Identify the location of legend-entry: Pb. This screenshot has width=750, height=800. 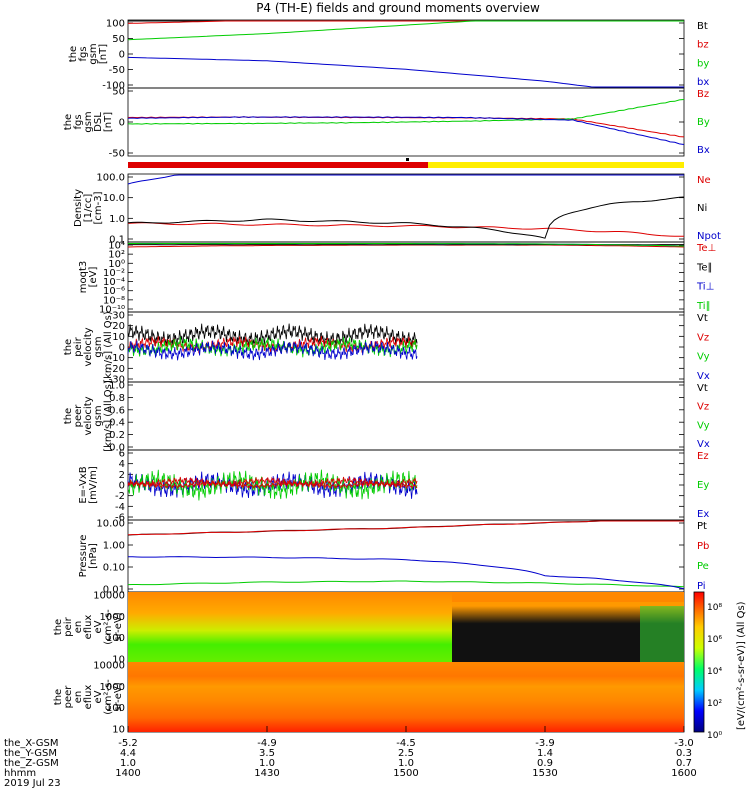
(703, 546).